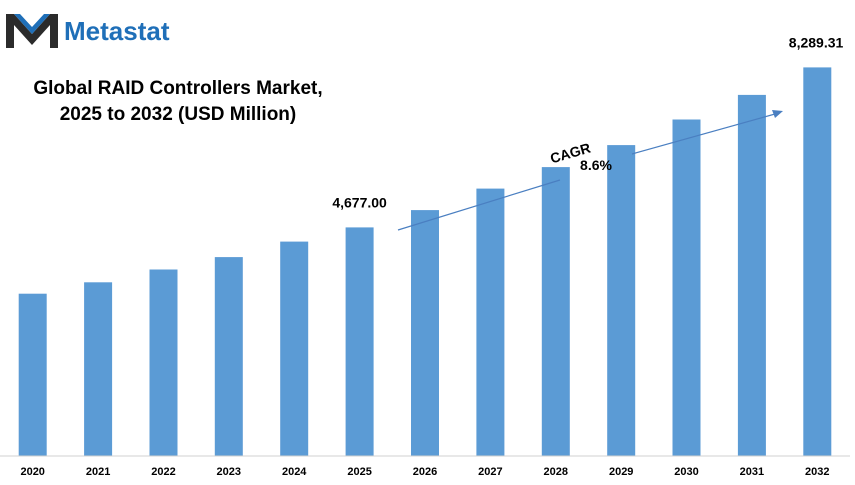 This screenshot has width=855, height=485. Describe the element at coordinates (752, 472) in the screenshot. I see `x-tick-label-2031: 2031` at that location.